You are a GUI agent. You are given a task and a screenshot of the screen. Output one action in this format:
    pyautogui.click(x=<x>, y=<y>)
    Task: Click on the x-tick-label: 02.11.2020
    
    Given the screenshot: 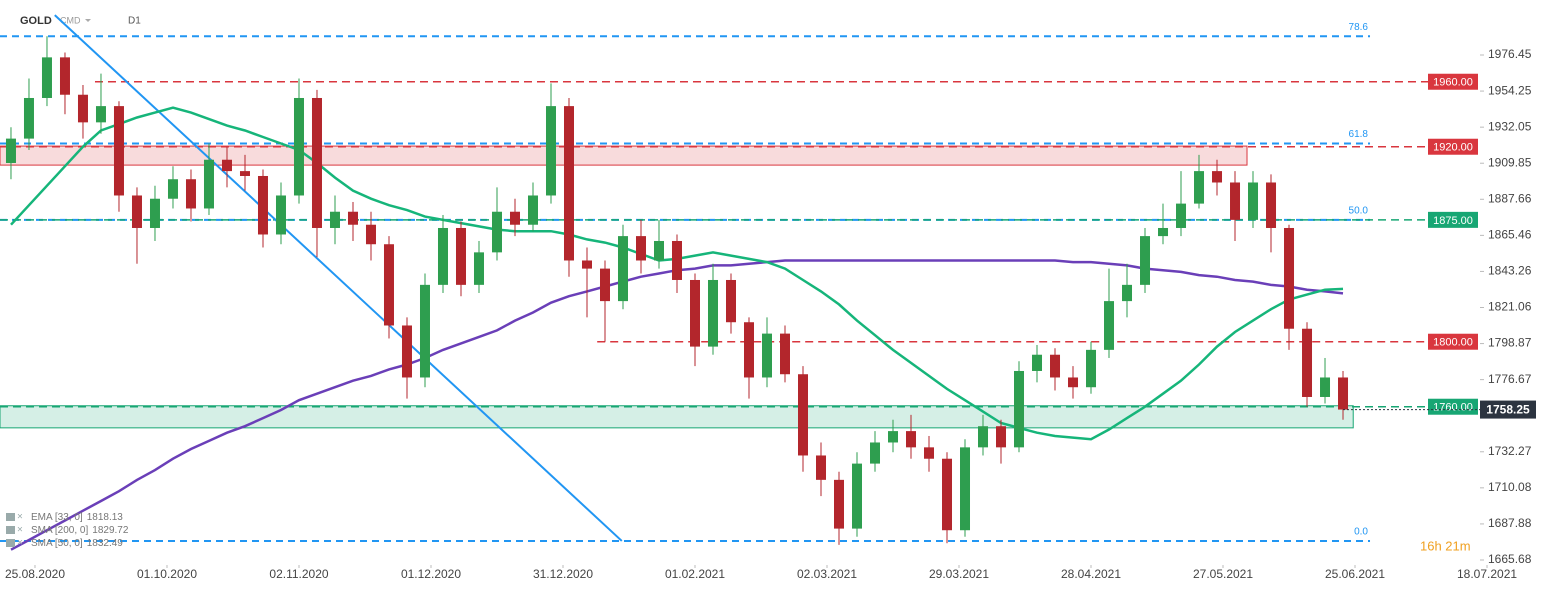 What is the action you would take?
    pyautogui.click(x=298, y=574)
    